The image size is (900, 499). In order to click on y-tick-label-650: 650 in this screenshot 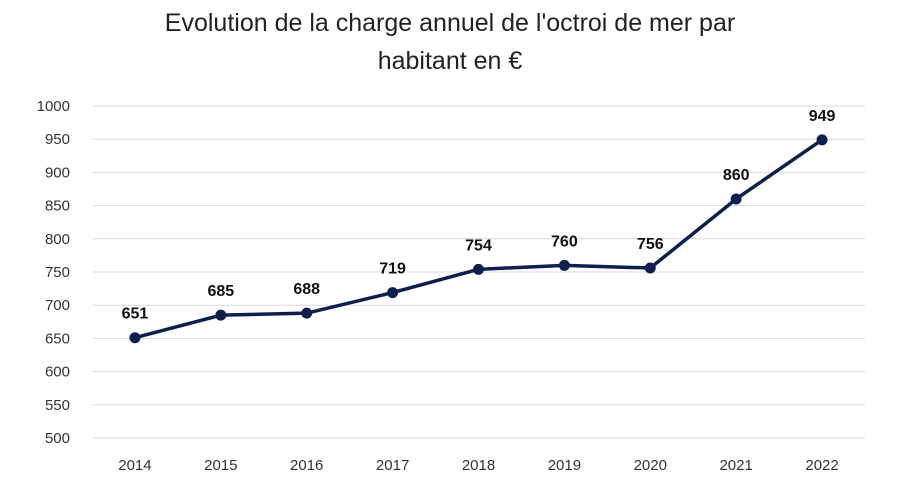, I will do `click(57, 338)`.